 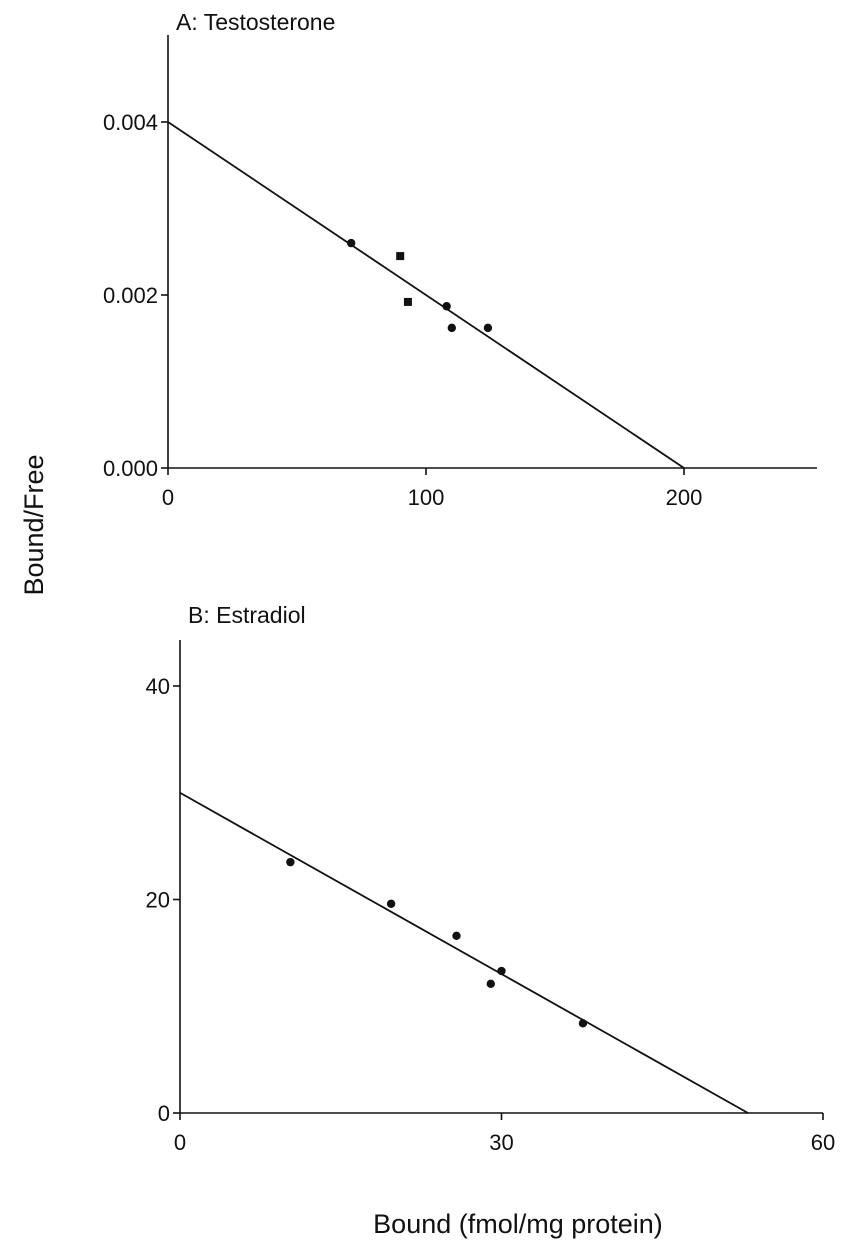 What do you see at coordinates (130, 468) in the screenshot?
I see `chart0-y-tick-label: 0.000` at bounding box center [130, 468].